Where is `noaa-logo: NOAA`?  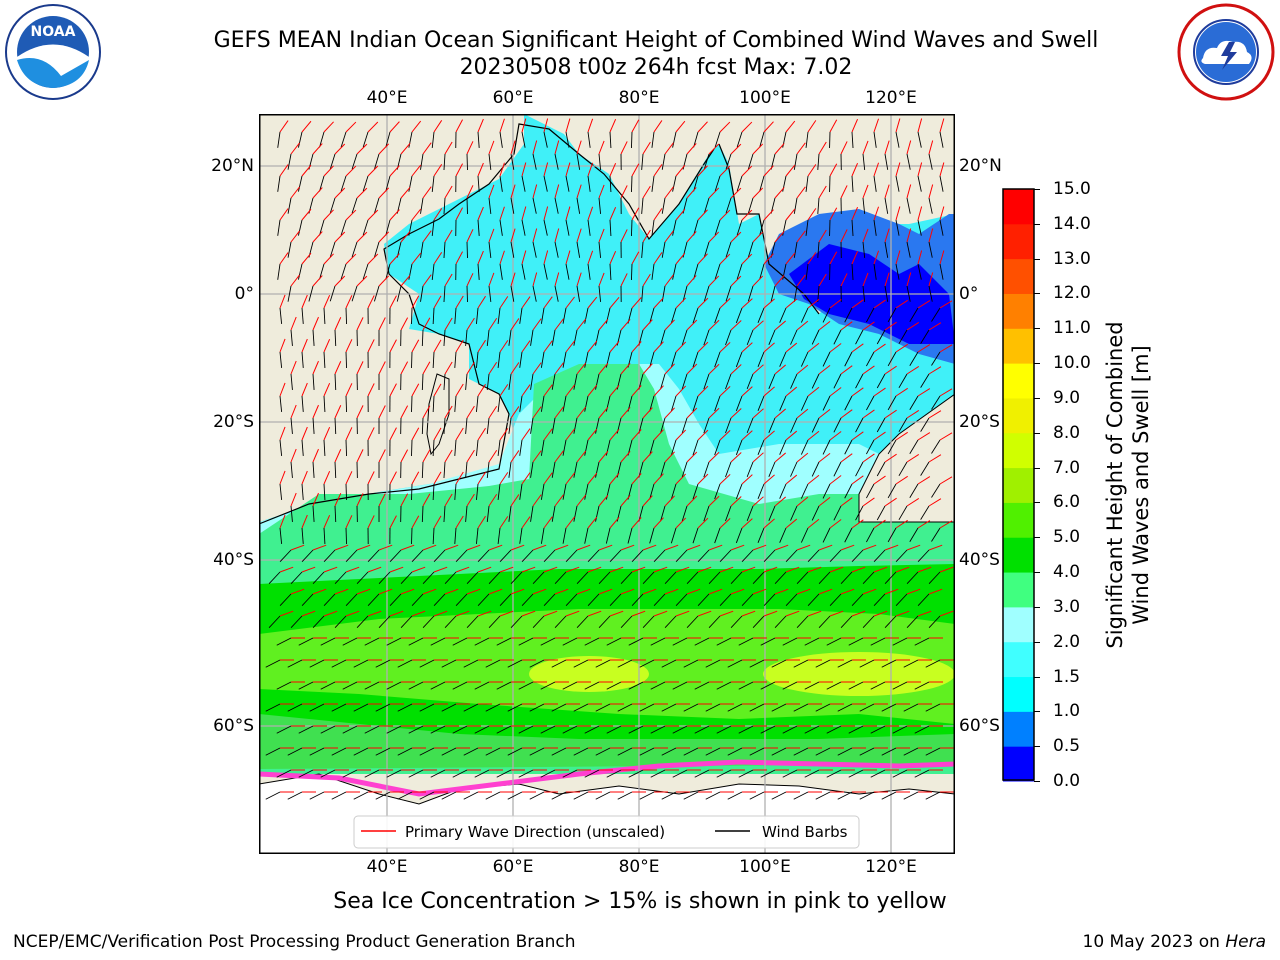 noaa-logo: NOAA is located at coordinates (53, 52).